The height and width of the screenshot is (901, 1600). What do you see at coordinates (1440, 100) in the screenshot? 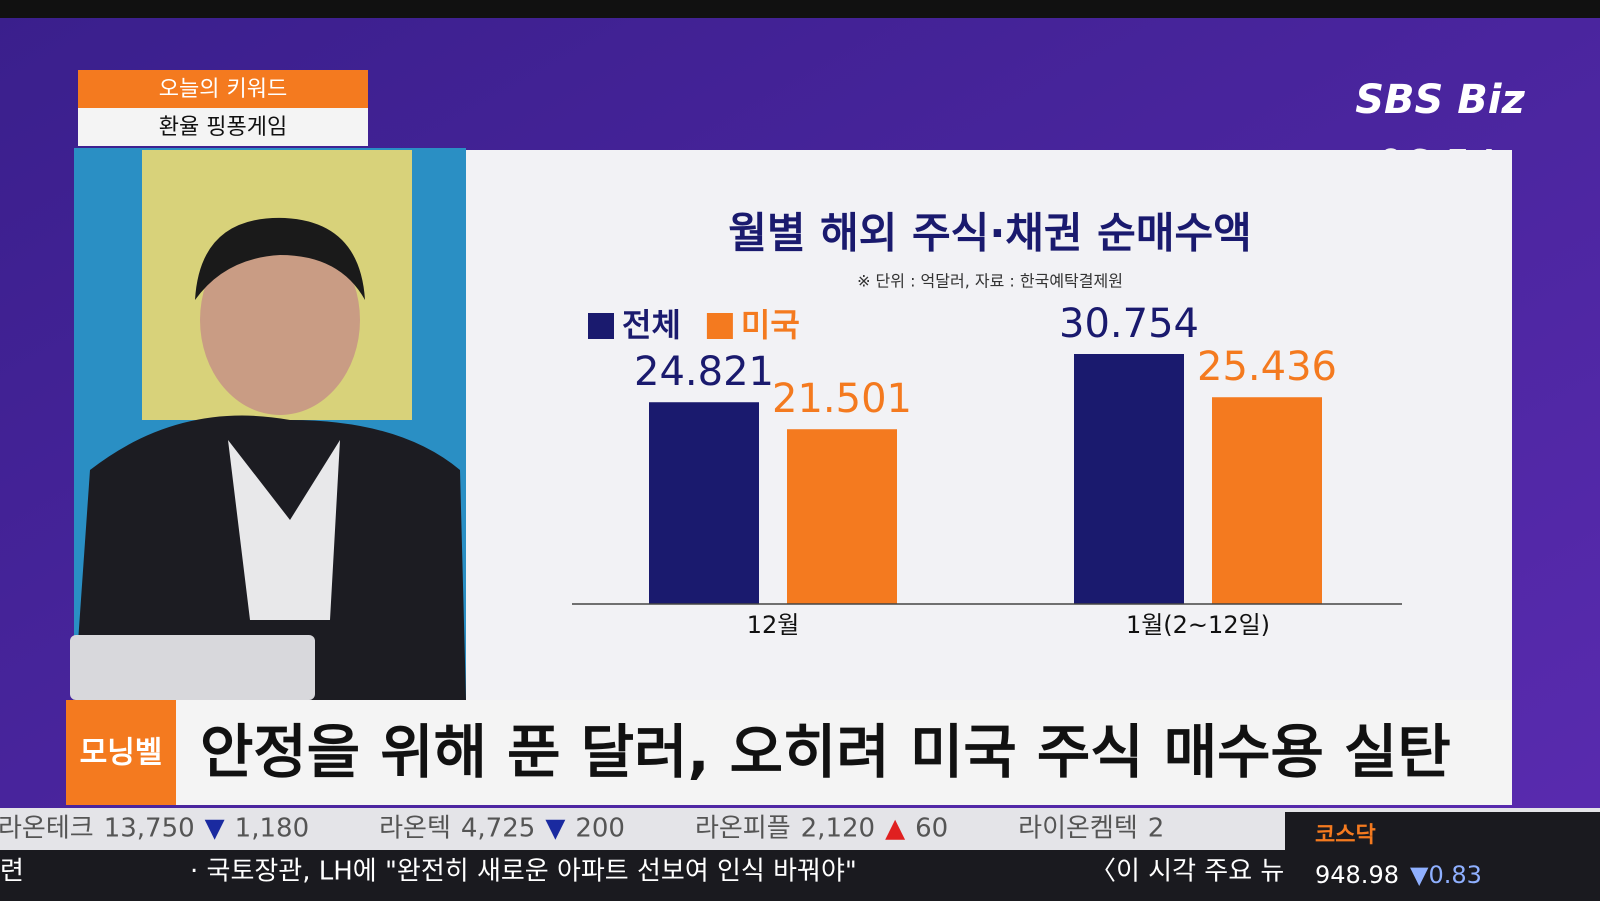
I see `logo: SBS Biz` at bounding box center [1440, 100].